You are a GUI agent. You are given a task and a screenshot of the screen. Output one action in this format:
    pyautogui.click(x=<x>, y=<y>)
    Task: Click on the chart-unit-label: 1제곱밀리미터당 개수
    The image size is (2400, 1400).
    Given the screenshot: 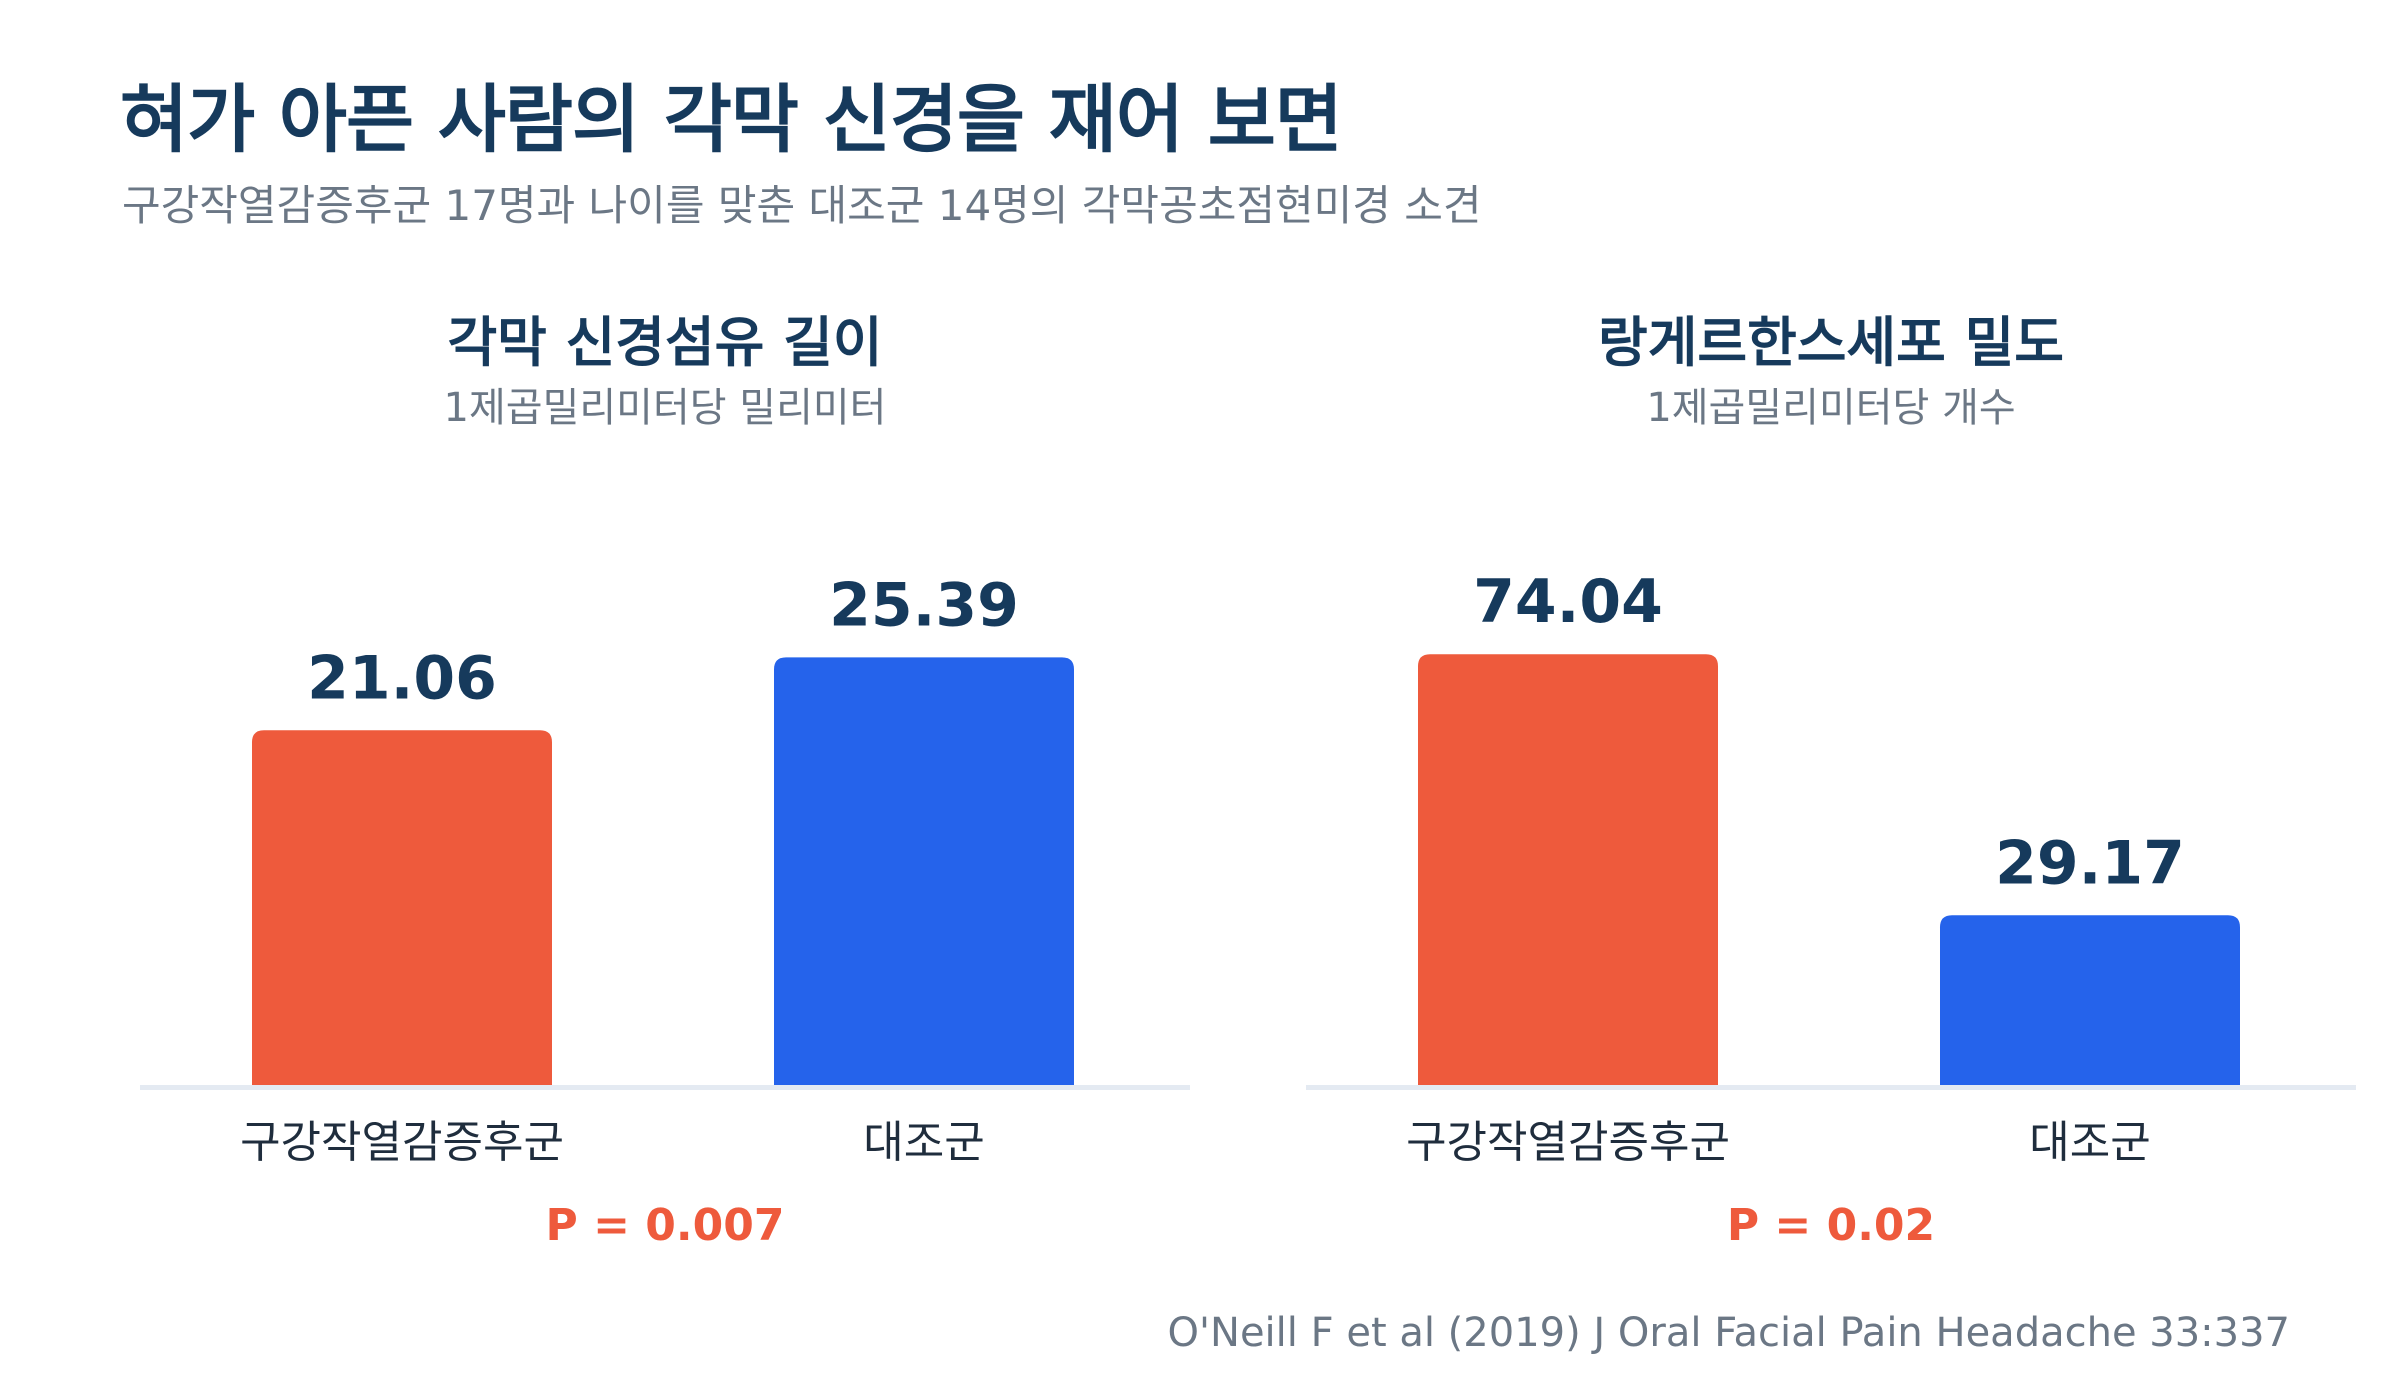 What is the action you would take?
    pyautogui.click(x=1831, y=408)
    